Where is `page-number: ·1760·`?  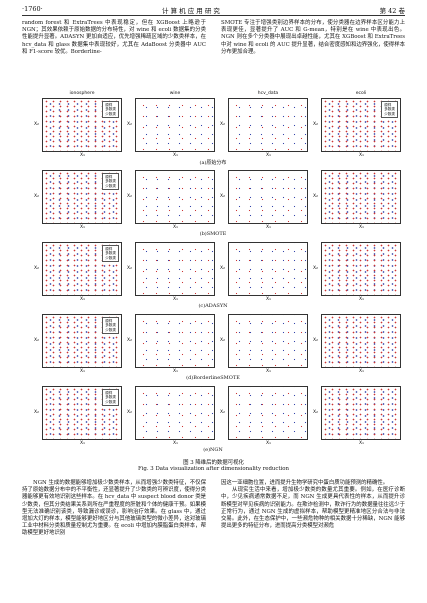
page-number: ·1760· is located at coordinates (32, 9).